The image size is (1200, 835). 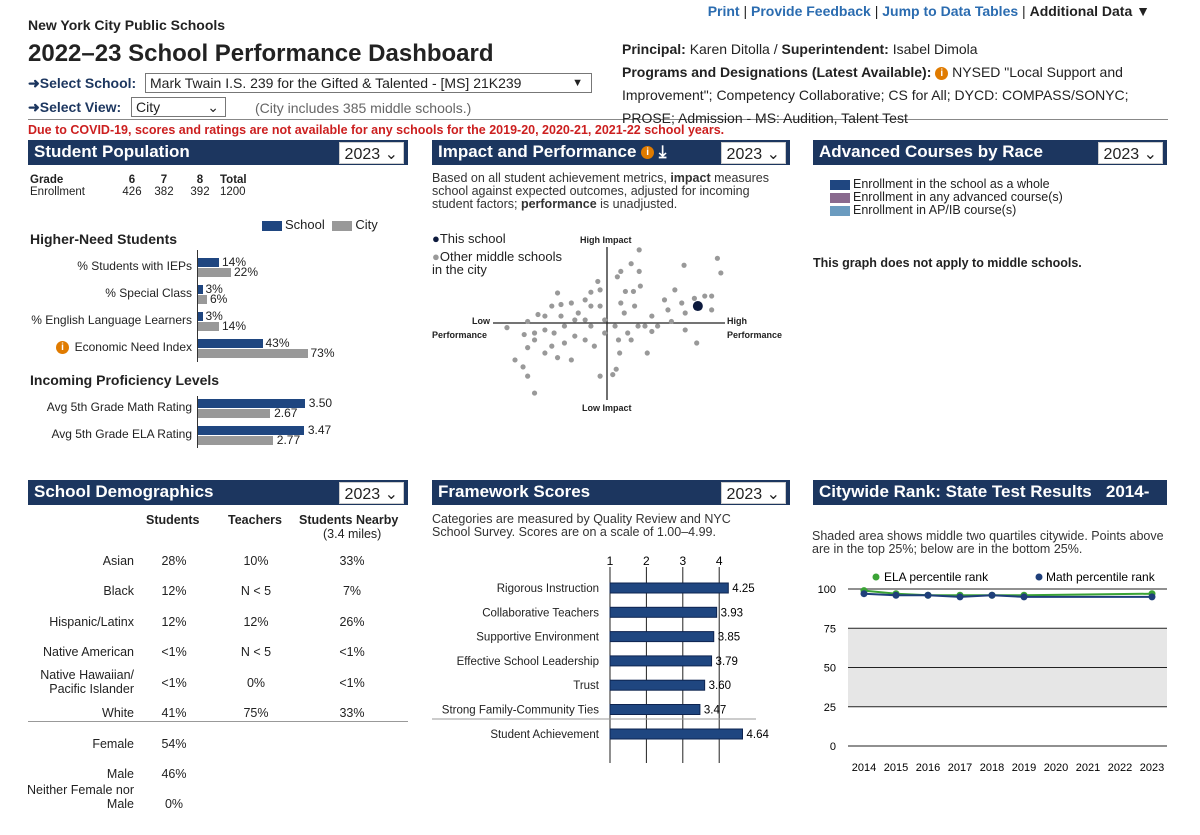 I want to click on category-label: Rigorous Instruction, so click(x=548, y=589).